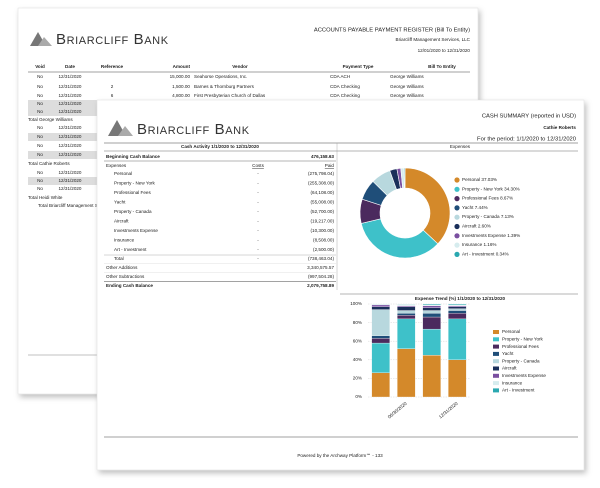  I want to click on legend-name: Personal, so click(471, 179).